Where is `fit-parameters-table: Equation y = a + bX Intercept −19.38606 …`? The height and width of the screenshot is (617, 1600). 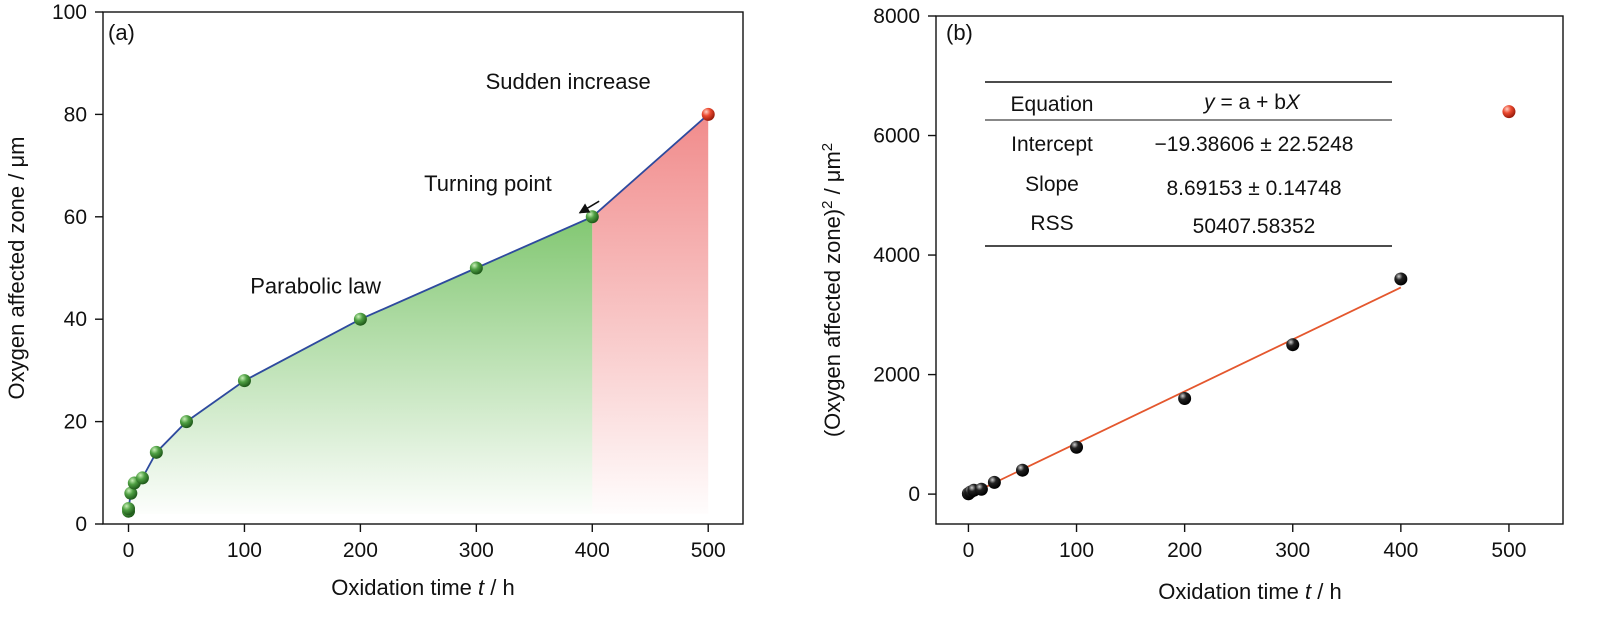 fit-parameters-table: Equation y = a + bX Intercept −19.38606 … is located at coordinates (1188, 164).